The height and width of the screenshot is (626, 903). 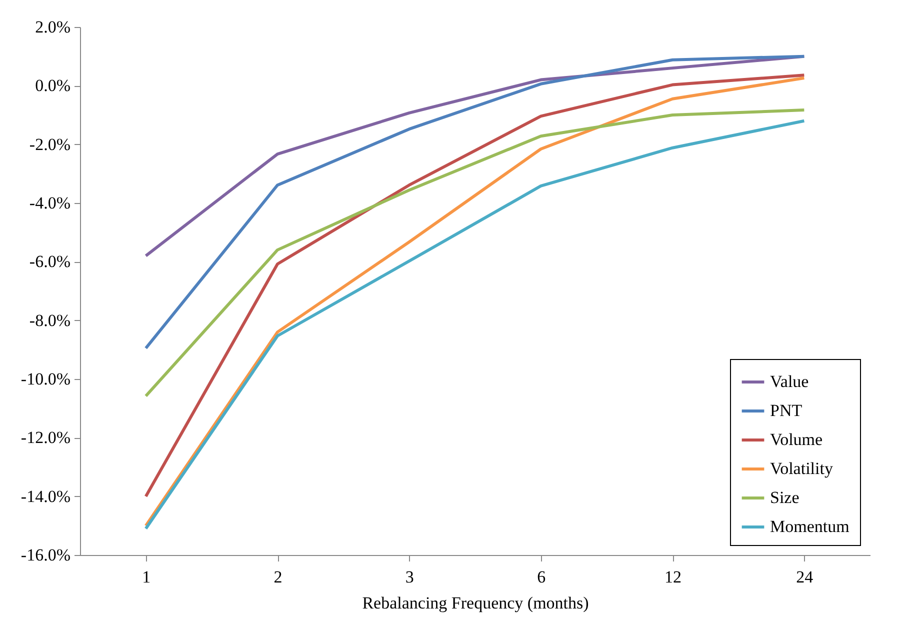 What do you see at coordinates (475, 603) in the screenshot?
I see `x-axis-title: Rebalancing Frequency (months)` at bounding box center [475, 603].